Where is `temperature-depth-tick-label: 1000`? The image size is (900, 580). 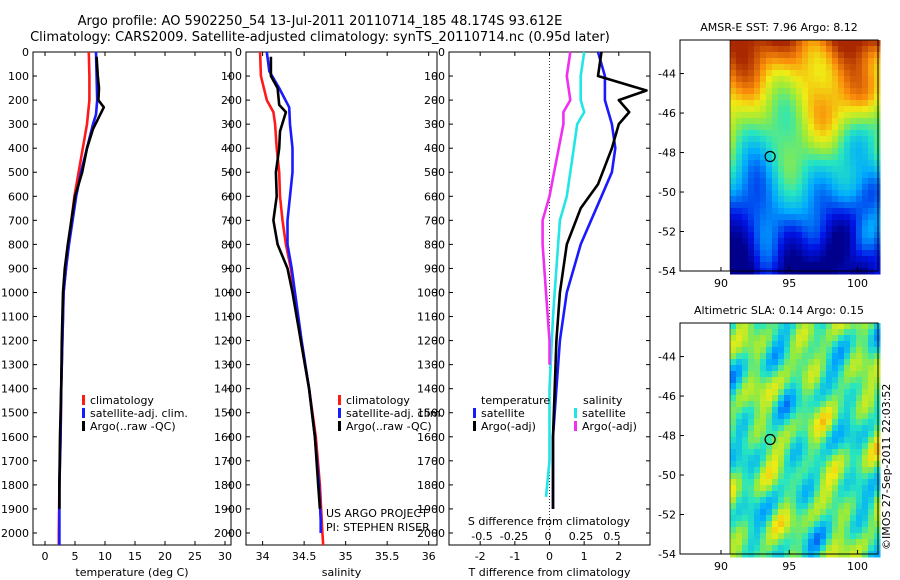
temperature-depth-tick-label: 1000 is located at coordinates (15, 292).